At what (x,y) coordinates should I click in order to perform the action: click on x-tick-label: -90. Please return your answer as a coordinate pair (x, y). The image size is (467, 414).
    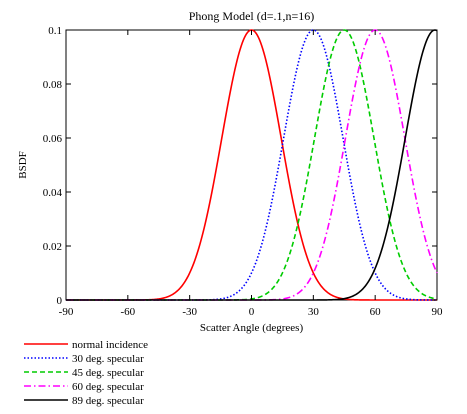
    Looking at the image, I should click on (66, 312).